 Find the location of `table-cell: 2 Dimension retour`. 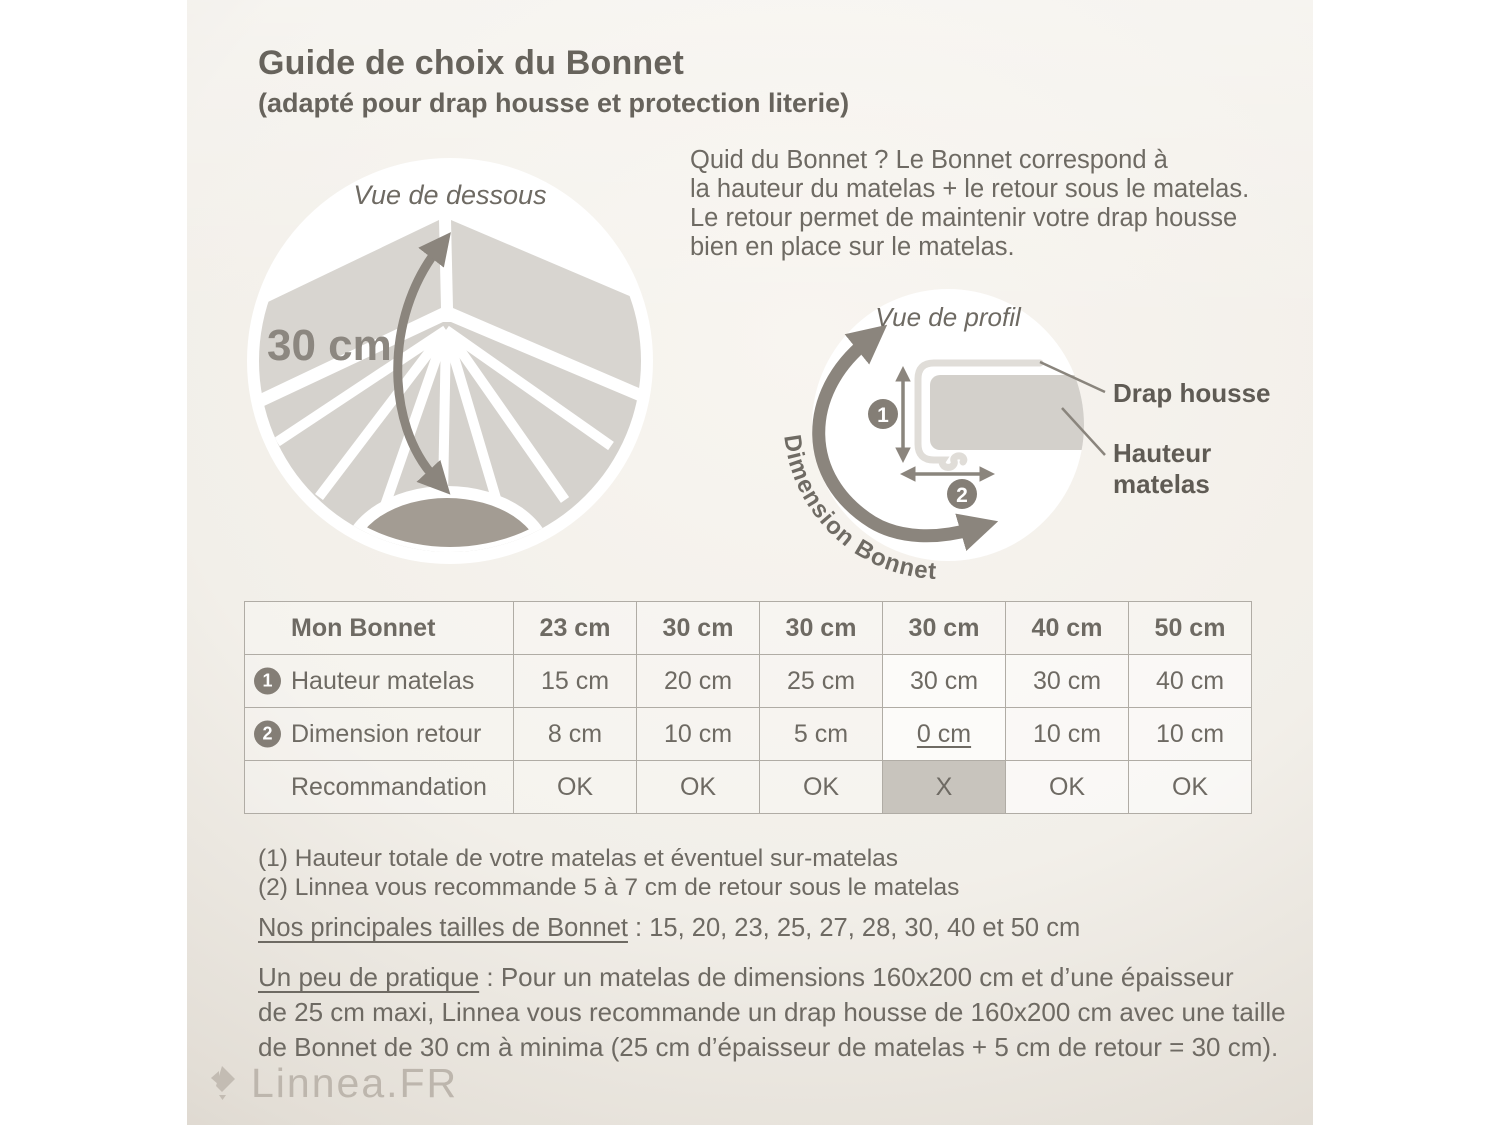

table-cell: 2 Dimension retour is located at coordinates (379, 734).